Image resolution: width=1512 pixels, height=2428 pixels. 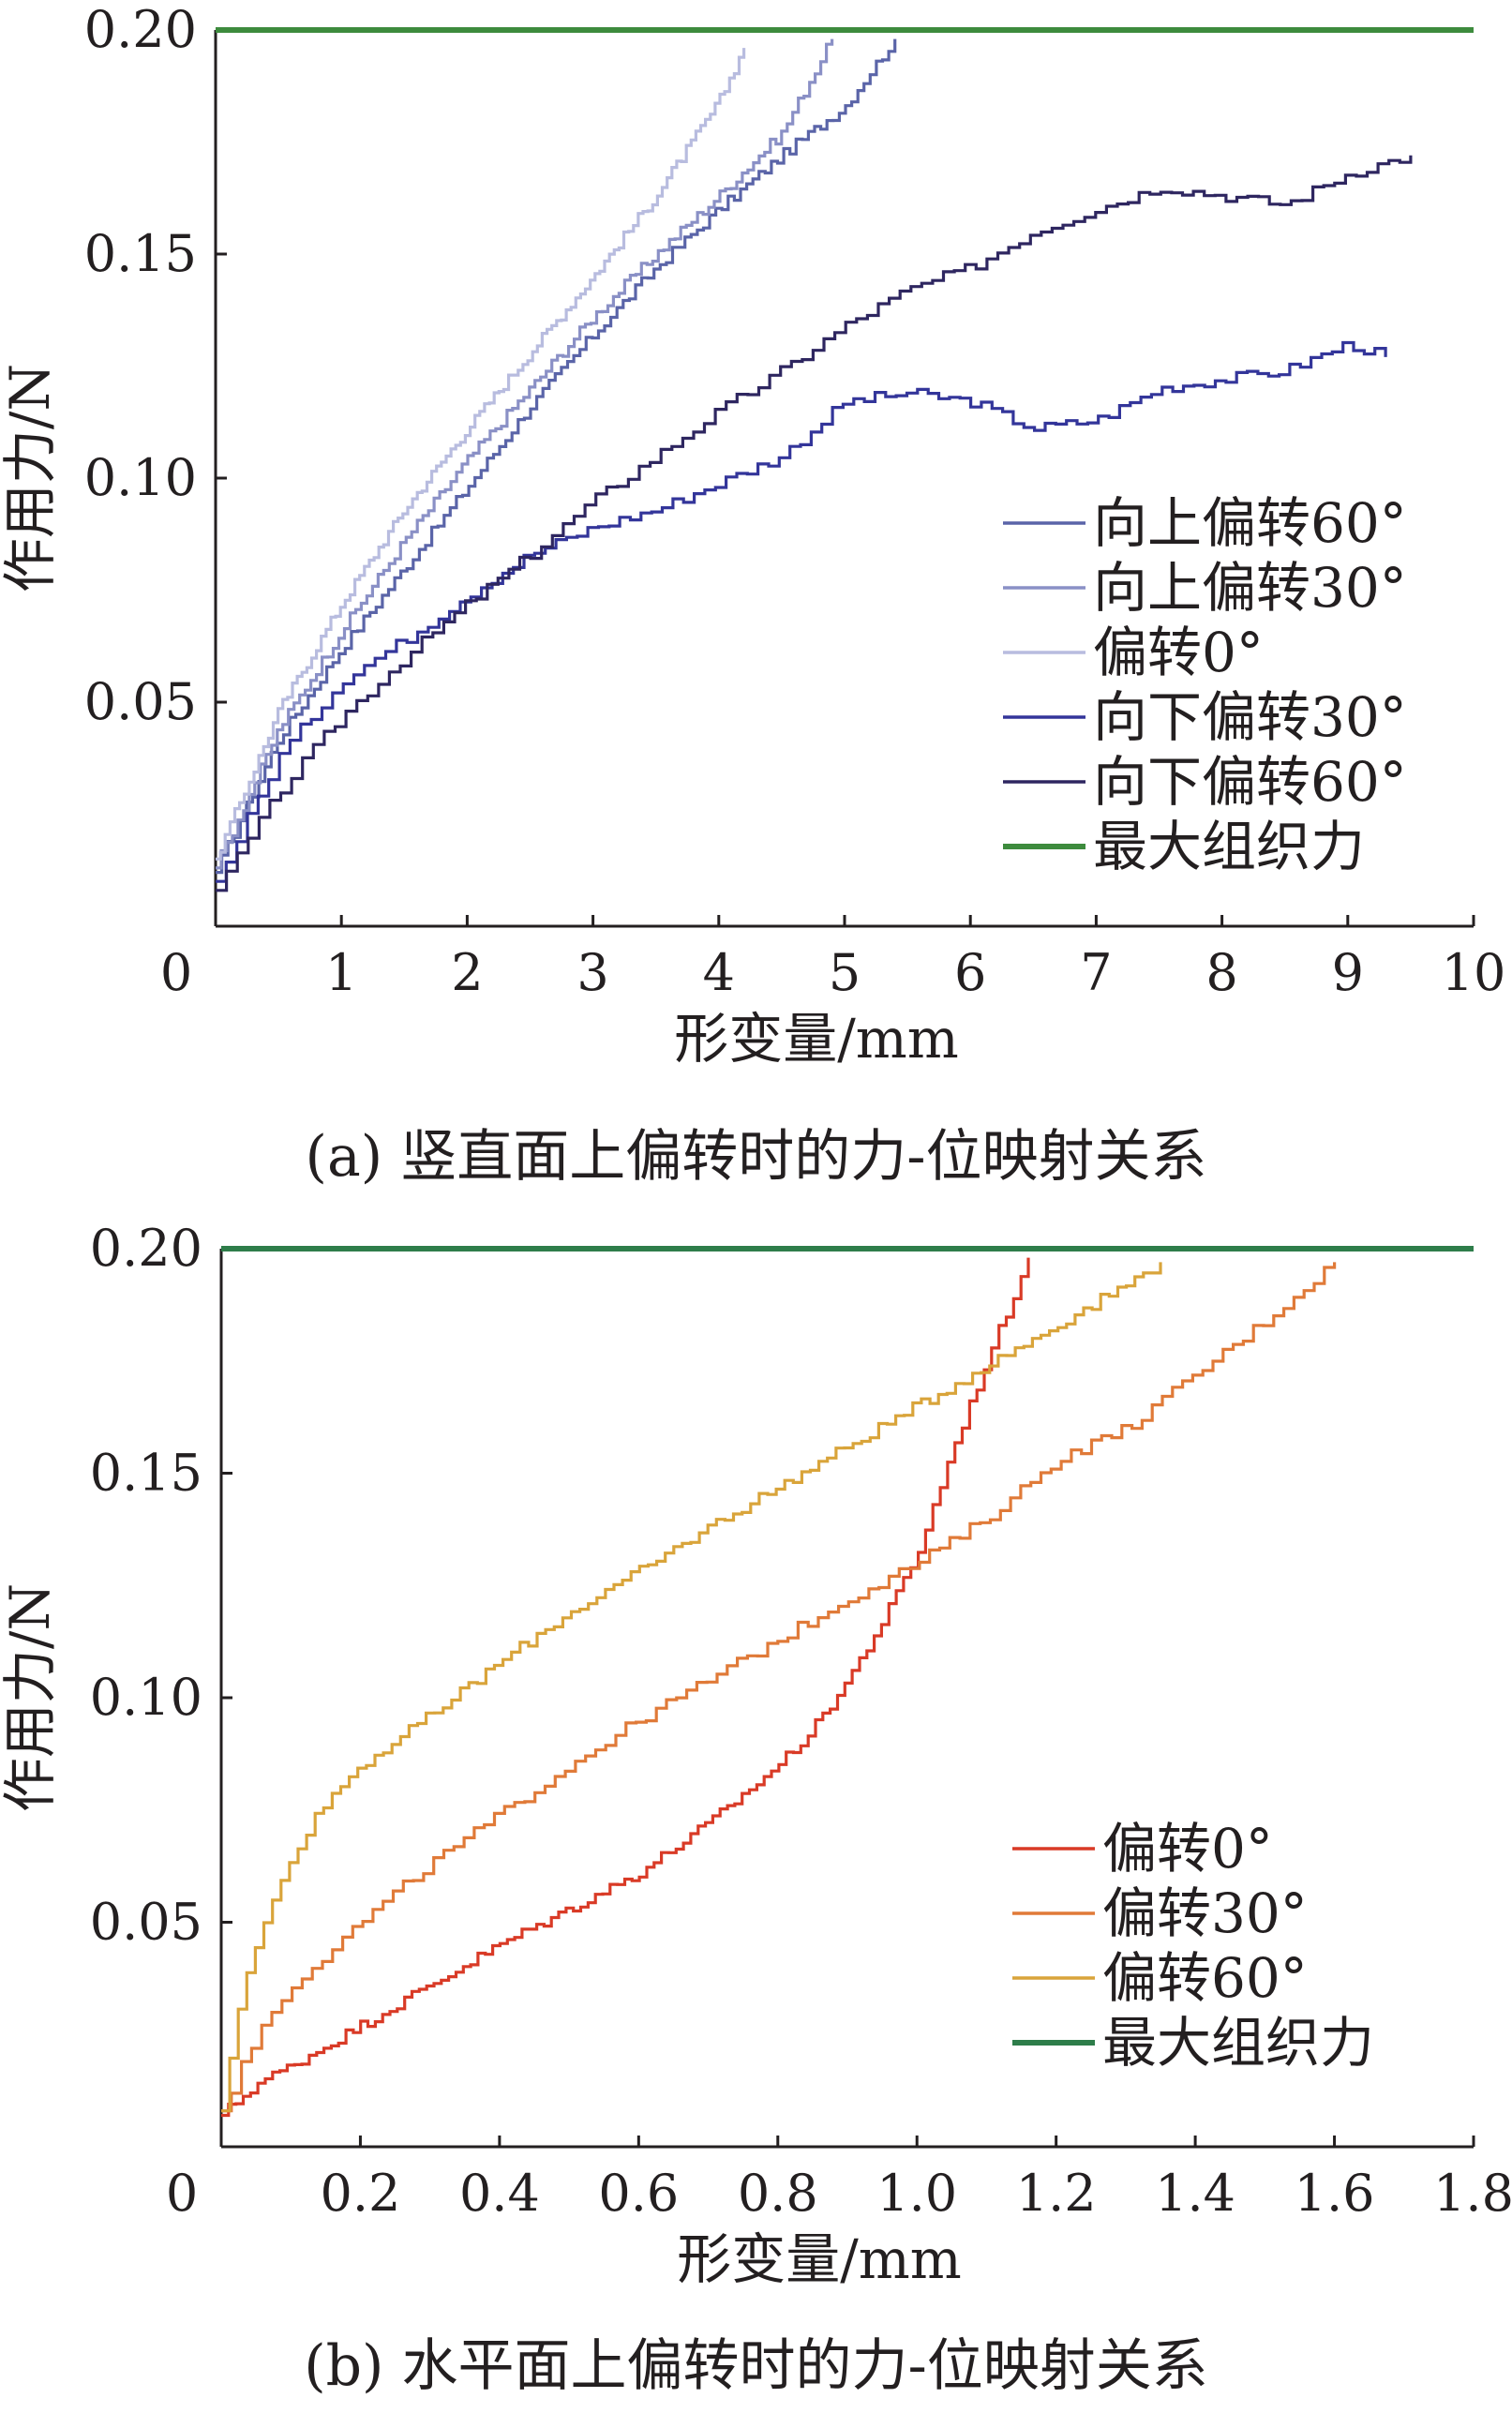 What do you see at coordinates (499, 2193) in the screenshot?
I see `x-tick-label: 0.4` at bounding box center [499, 2193].